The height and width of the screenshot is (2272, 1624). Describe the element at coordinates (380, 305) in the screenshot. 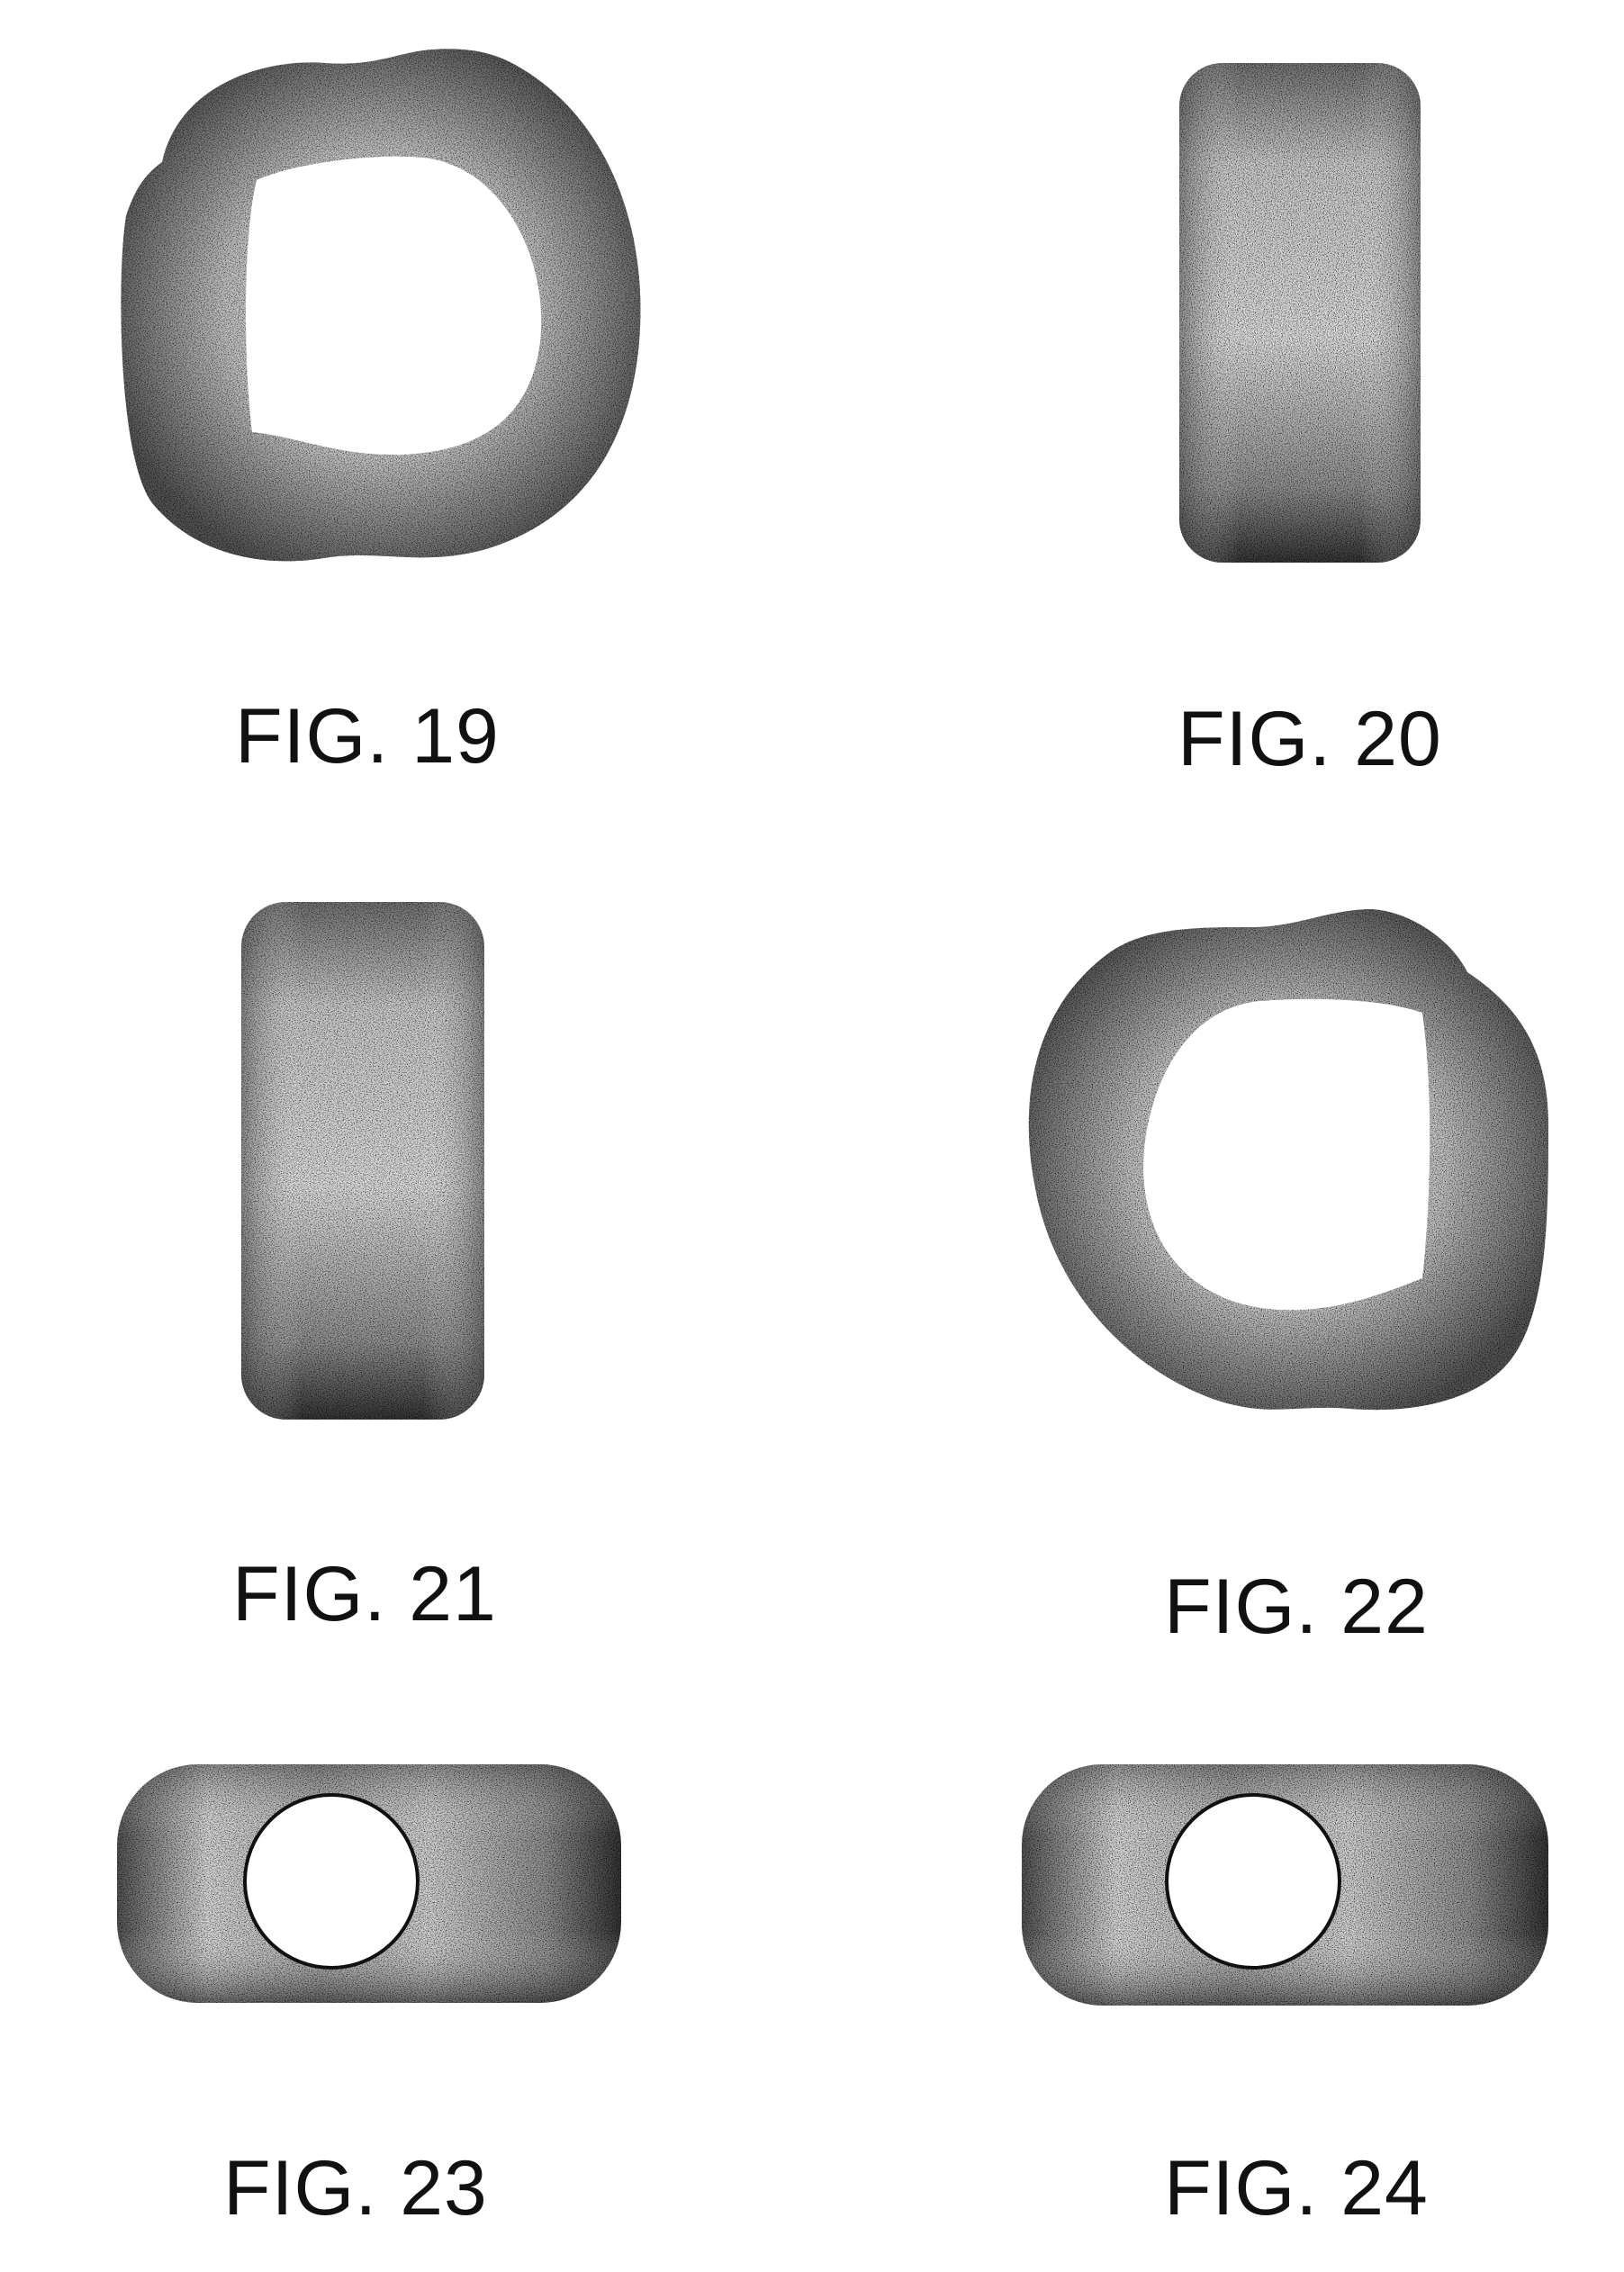

I see `fig19-drawing` at that location.